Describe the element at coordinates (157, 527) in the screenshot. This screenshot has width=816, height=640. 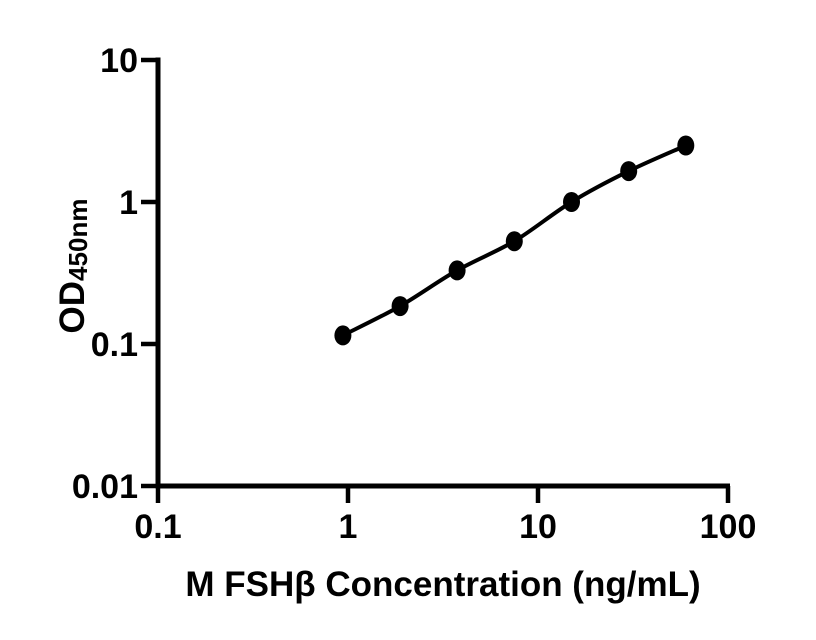
I see `x-tick-label: 0.1` at that location.